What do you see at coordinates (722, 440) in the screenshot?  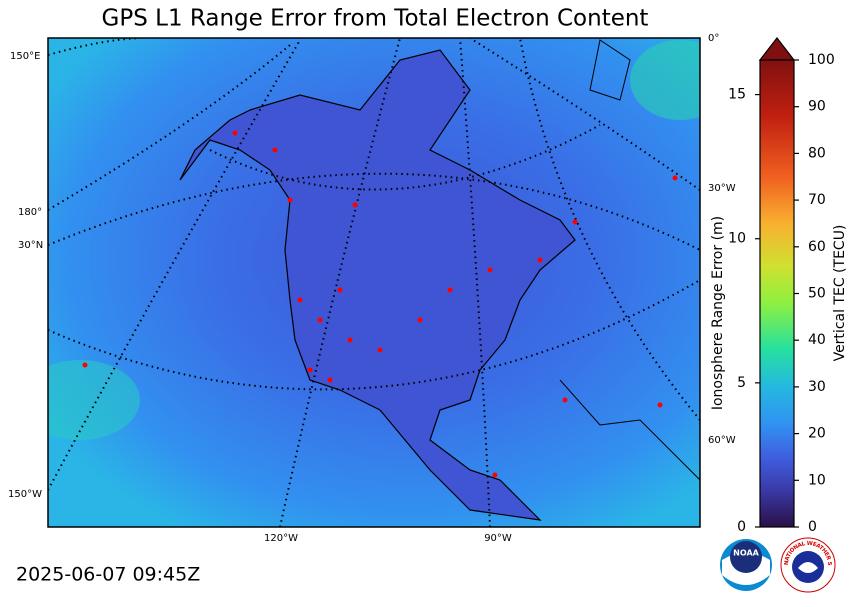 I see `graticule-label: 60°W` at bounding box center [722, 440].